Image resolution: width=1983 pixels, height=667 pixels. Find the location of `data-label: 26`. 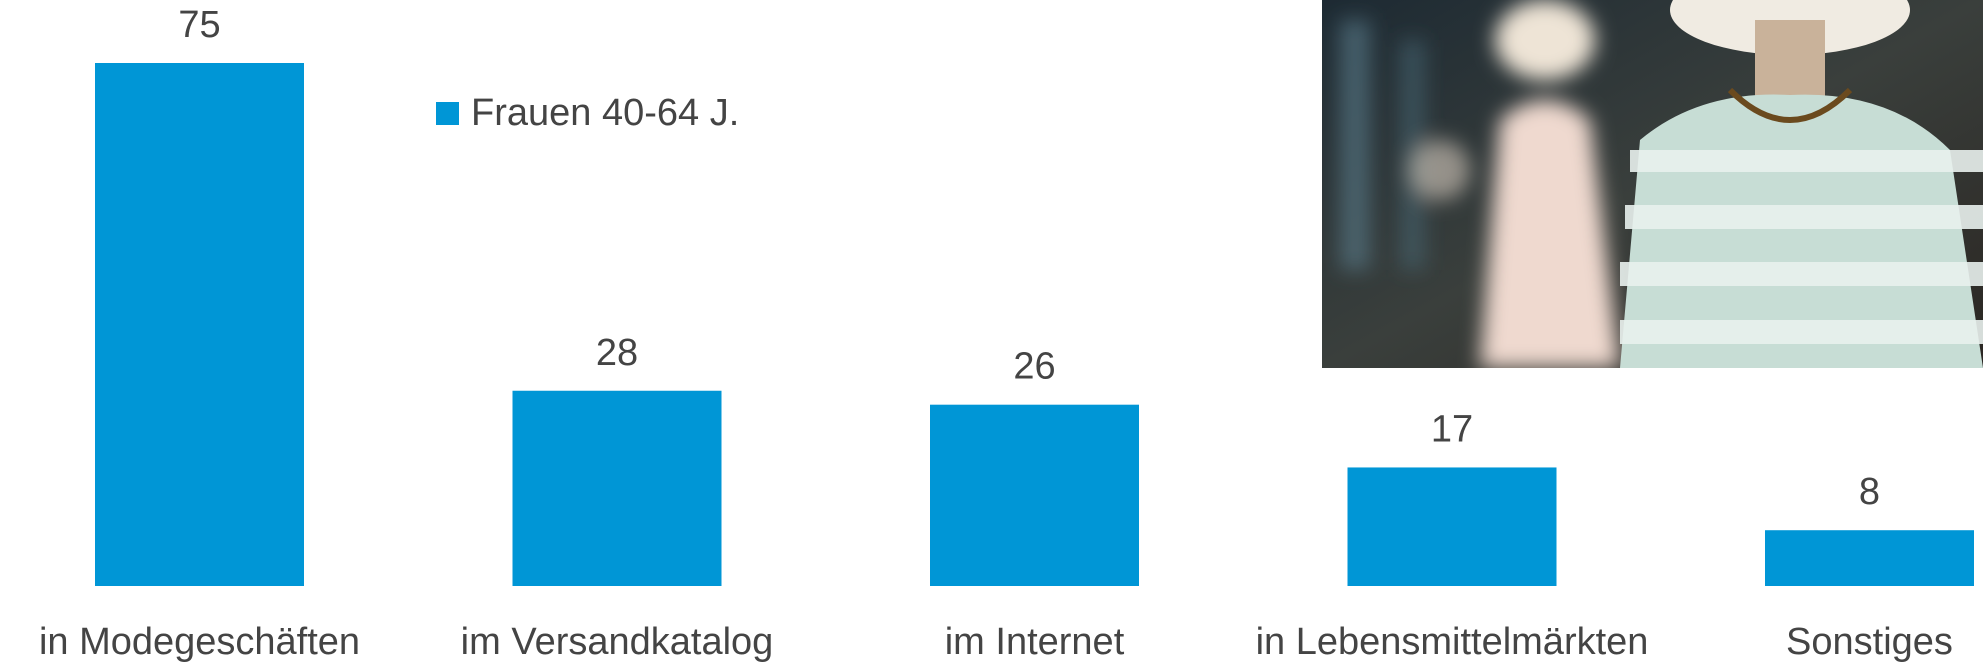

data-label: 26 is located at coordinates (1034, 367).